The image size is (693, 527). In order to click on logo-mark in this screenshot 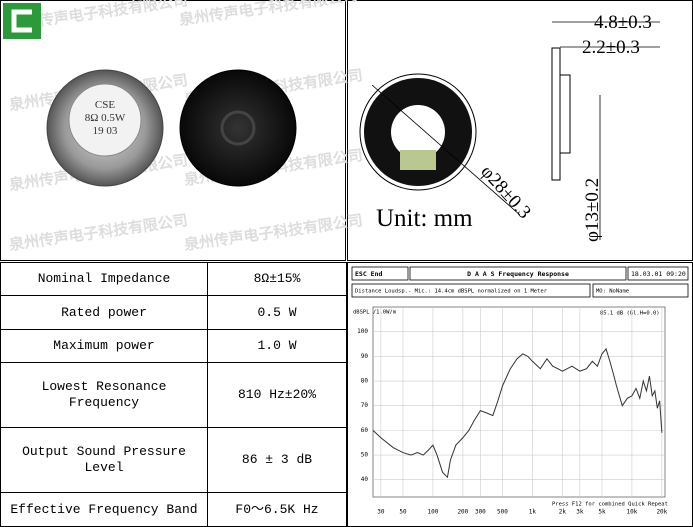, I will do `click(21, 21)`.